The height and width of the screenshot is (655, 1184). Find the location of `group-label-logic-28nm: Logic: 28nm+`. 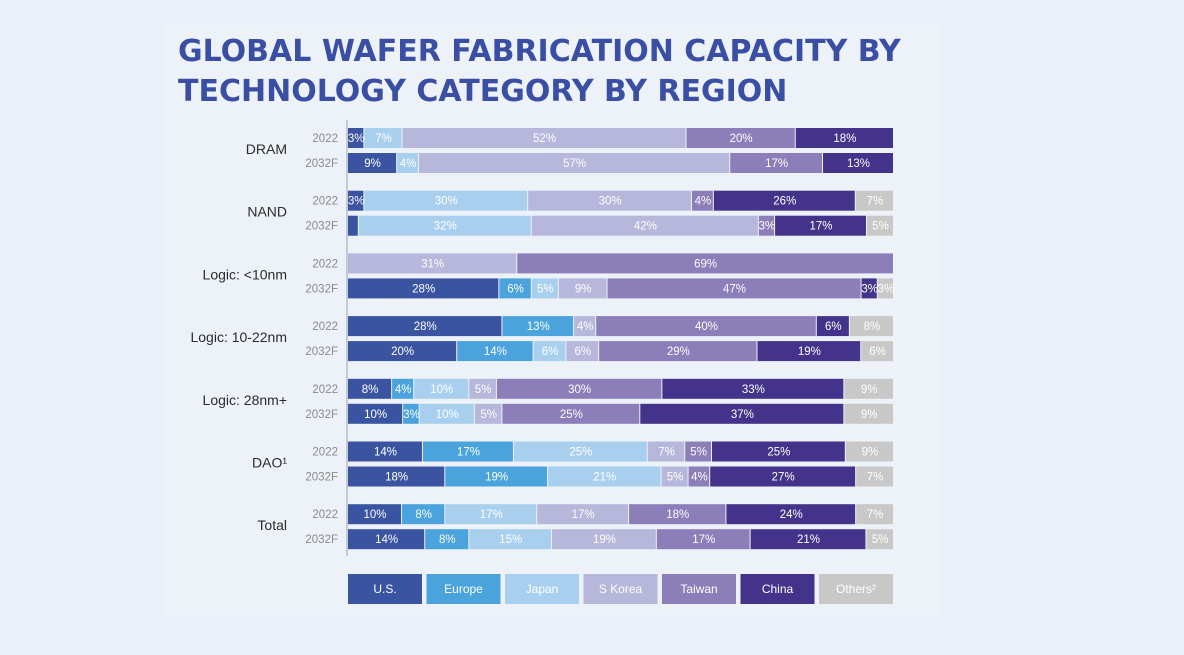

group-label-logic-28nm: Logic: 28nm+ is located at coordinates (245, 400).